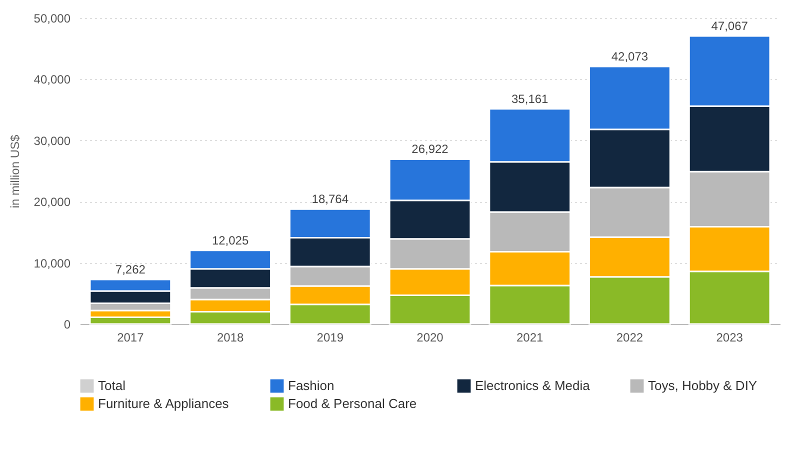 This screenshot has height=464, width=807. Describe the element at coordinates (330, 199) in the screenshot. I see `total-label: 18,764` at that location.